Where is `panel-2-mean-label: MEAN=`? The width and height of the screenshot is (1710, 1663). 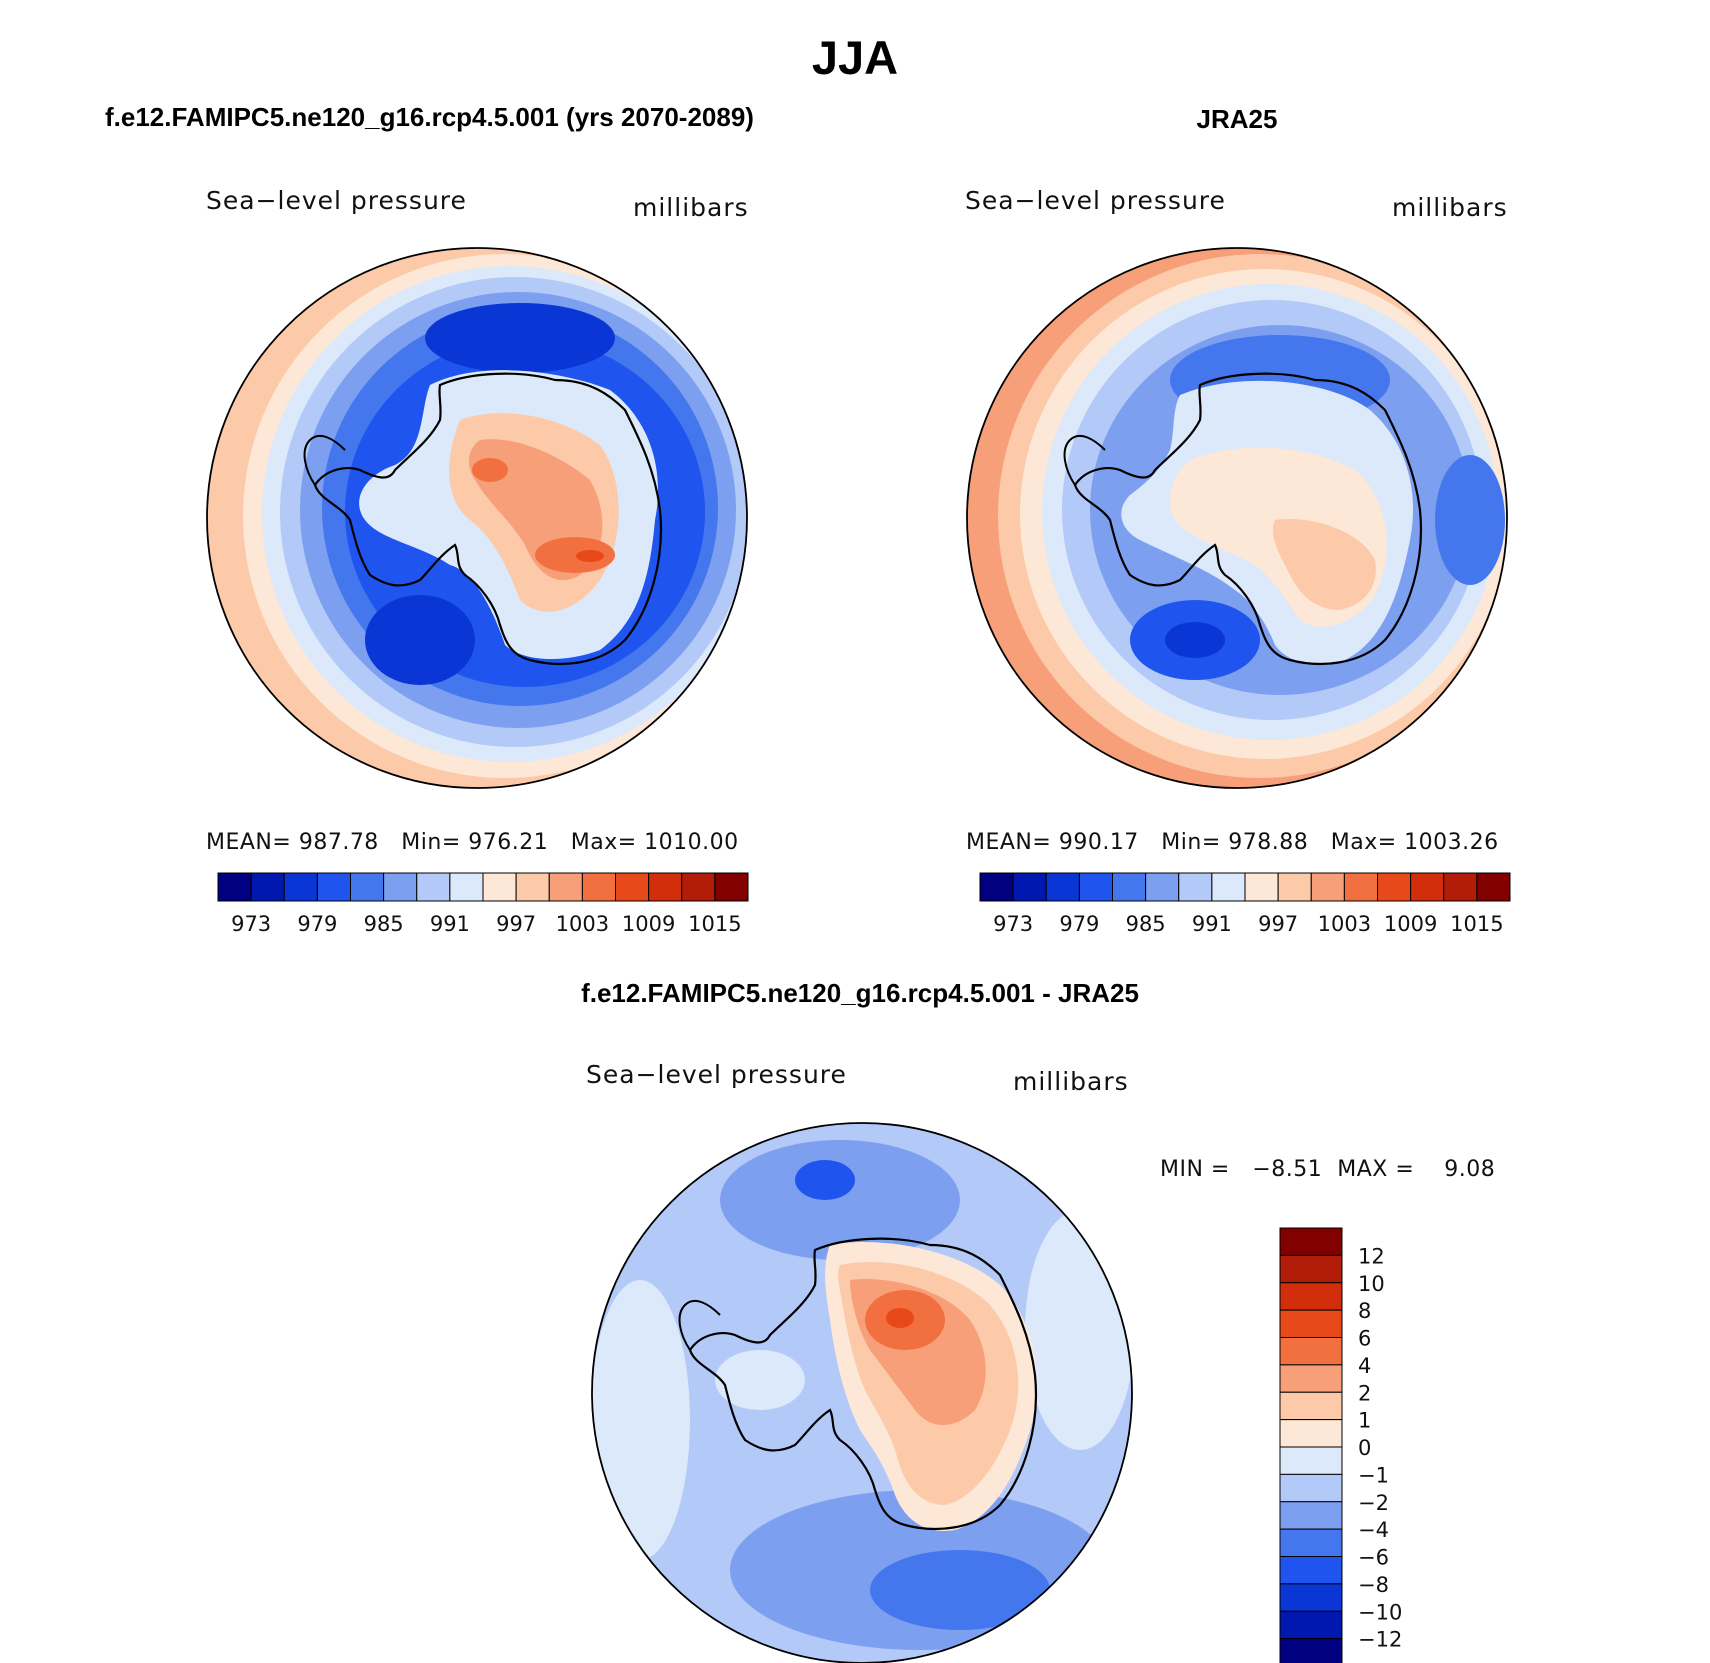
panel-2-mean-label: MEAN= is located at coordinates (1009, 842).